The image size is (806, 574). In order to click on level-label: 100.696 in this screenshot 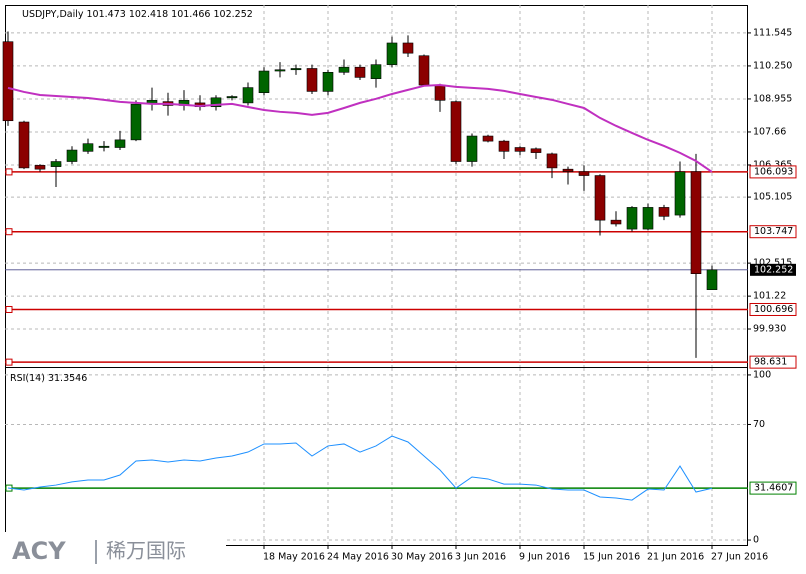, I will do `click(773, 309)`.